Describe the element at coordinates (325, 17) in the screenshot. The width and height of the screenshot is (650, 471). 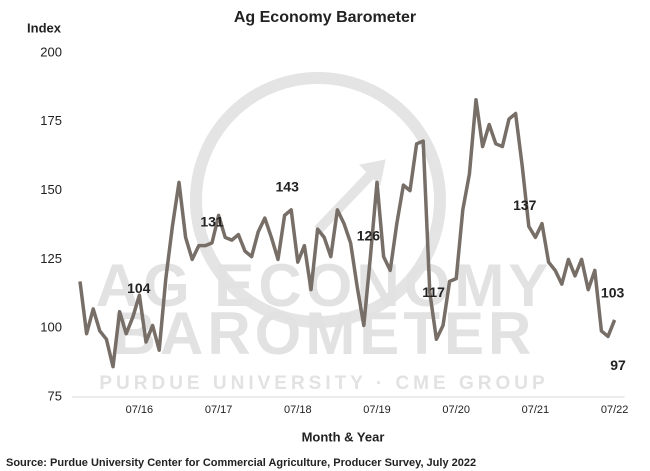
I see `chart-title: Ag Economy Barometer` at that location.